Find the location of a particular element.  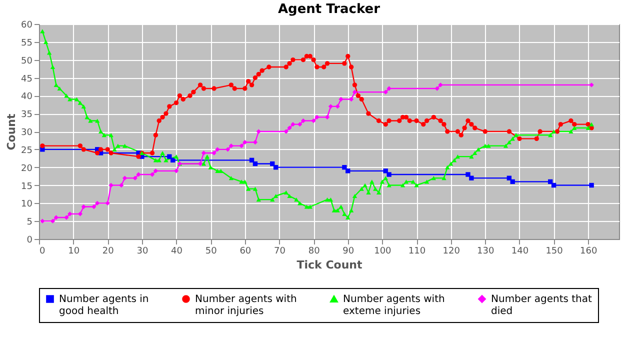

x-tick-label: 10 is located at coordinates (74, 251).